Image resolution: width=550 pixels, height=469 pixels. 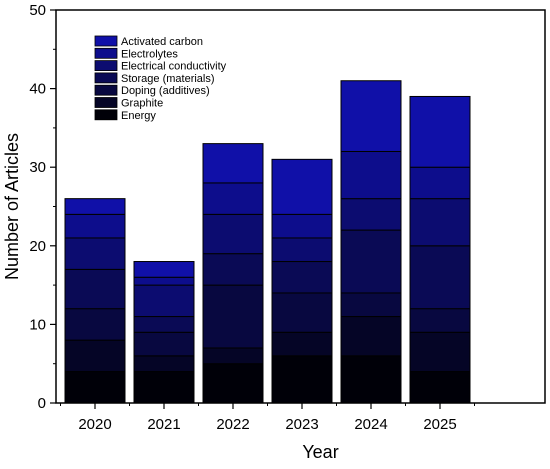 I want to click on y-tick-label: 0, so click(x=42, y=403).